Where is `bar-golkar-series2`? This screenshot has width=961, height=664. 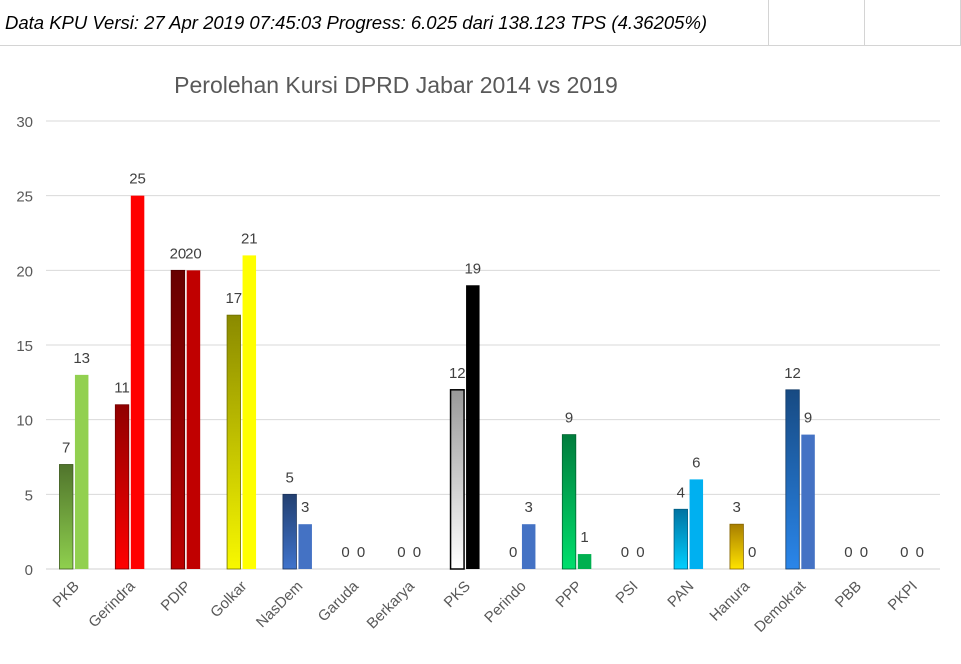 bar-golkar-series2 is located at coordinates (249, 412).